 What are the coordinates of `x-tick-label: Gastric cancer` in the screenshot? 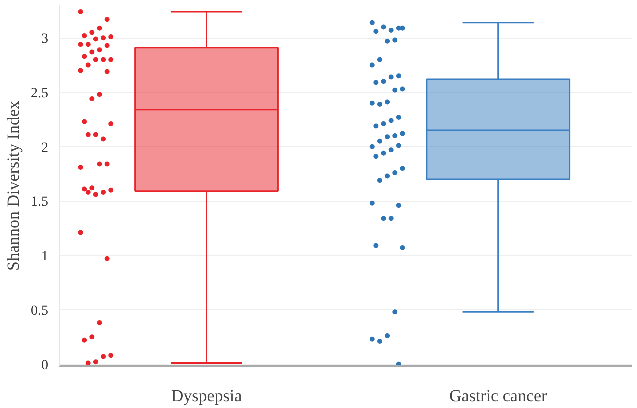 It's located at (499, 396).